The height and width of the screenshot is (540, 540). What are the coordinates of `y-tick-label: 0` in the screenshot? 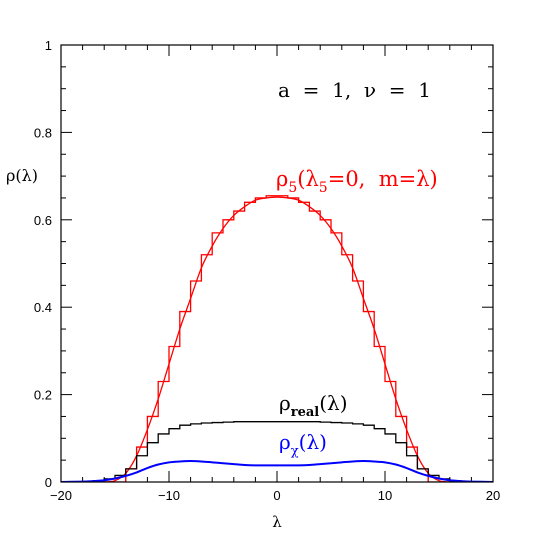 It's located at (48, 482).